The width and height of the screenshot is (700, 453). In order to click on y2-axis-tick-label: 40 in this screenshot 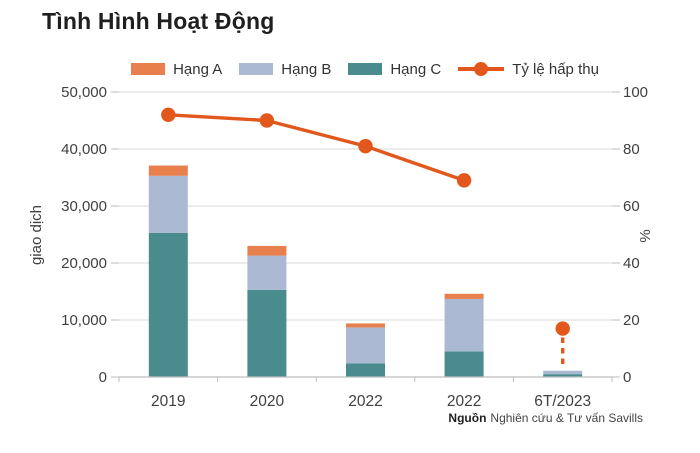, I will do `click(631, 263)`.